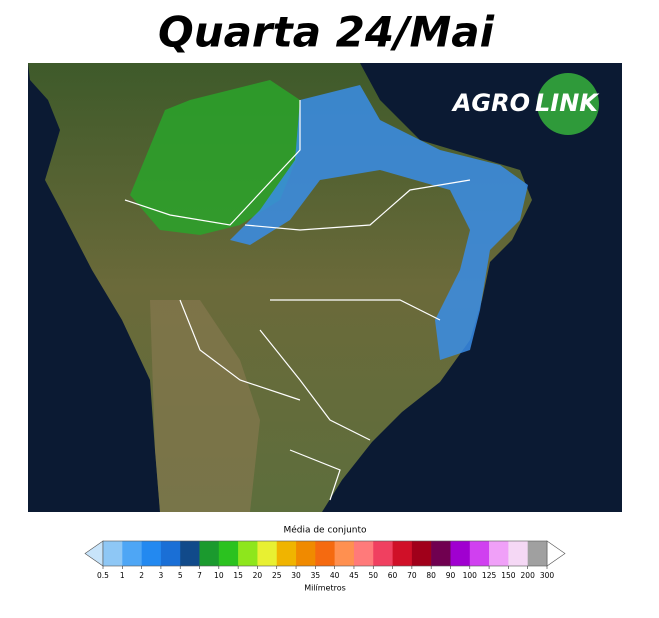 Image resolution: width=659 pixels, height=618 pixels. Describe the element at coordinates (528, 575) in the screenshot. I see `tick-label: 200` at that location.